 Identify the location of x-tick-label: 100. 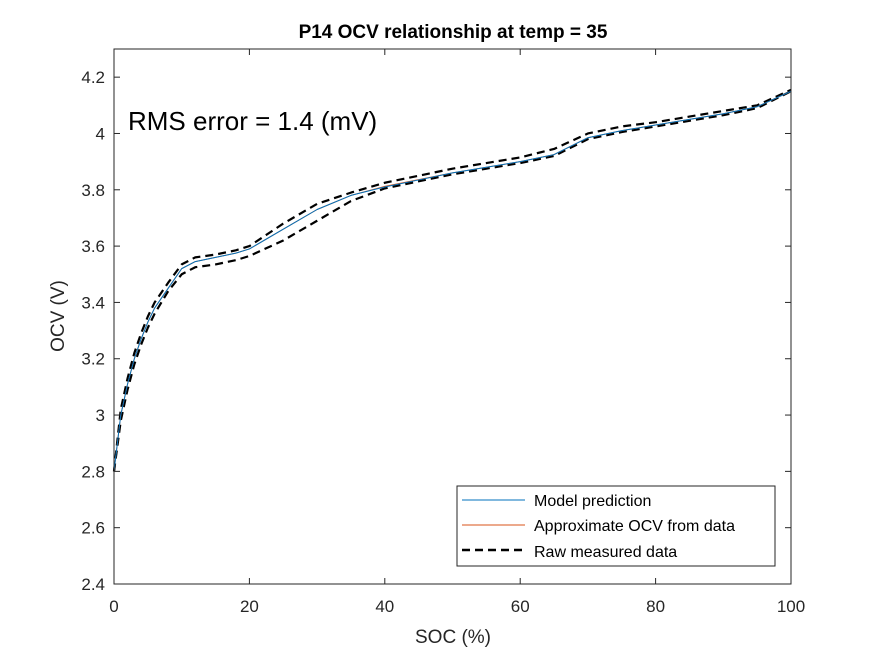
(791, 606).